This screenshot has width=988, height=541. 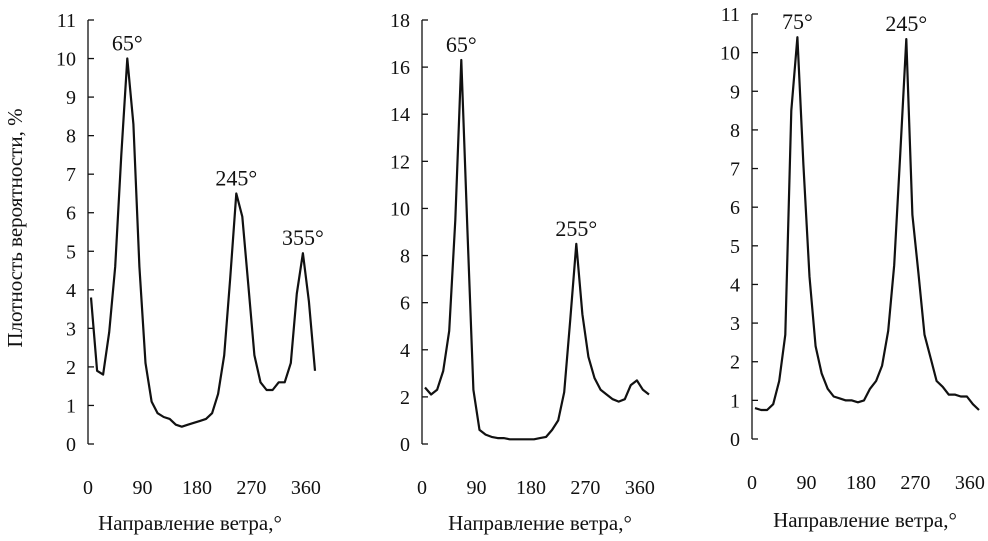 What do you see at coordinates (735, 170) in the screenshot?
I see `chart-2-y-tick-label: 7` at bounding box center [735, 170].